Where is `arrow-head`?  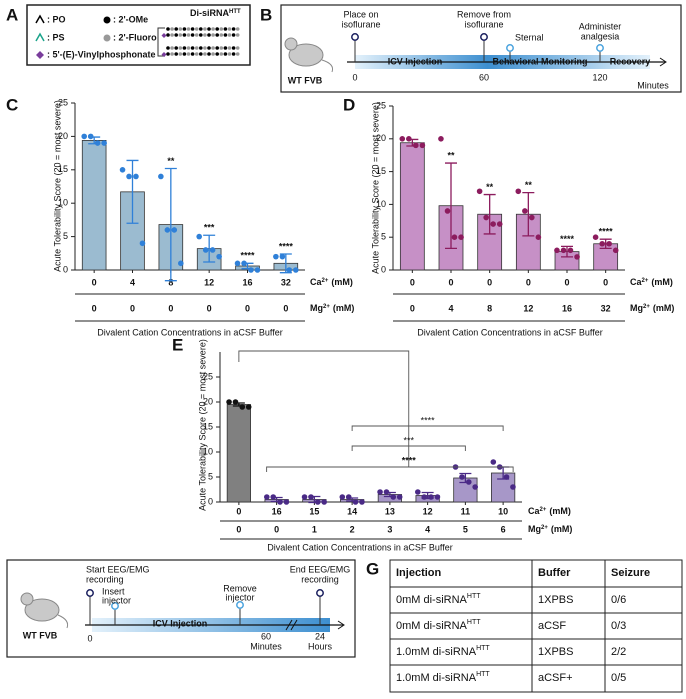 arrow-head is located at coordinates (341, 625).